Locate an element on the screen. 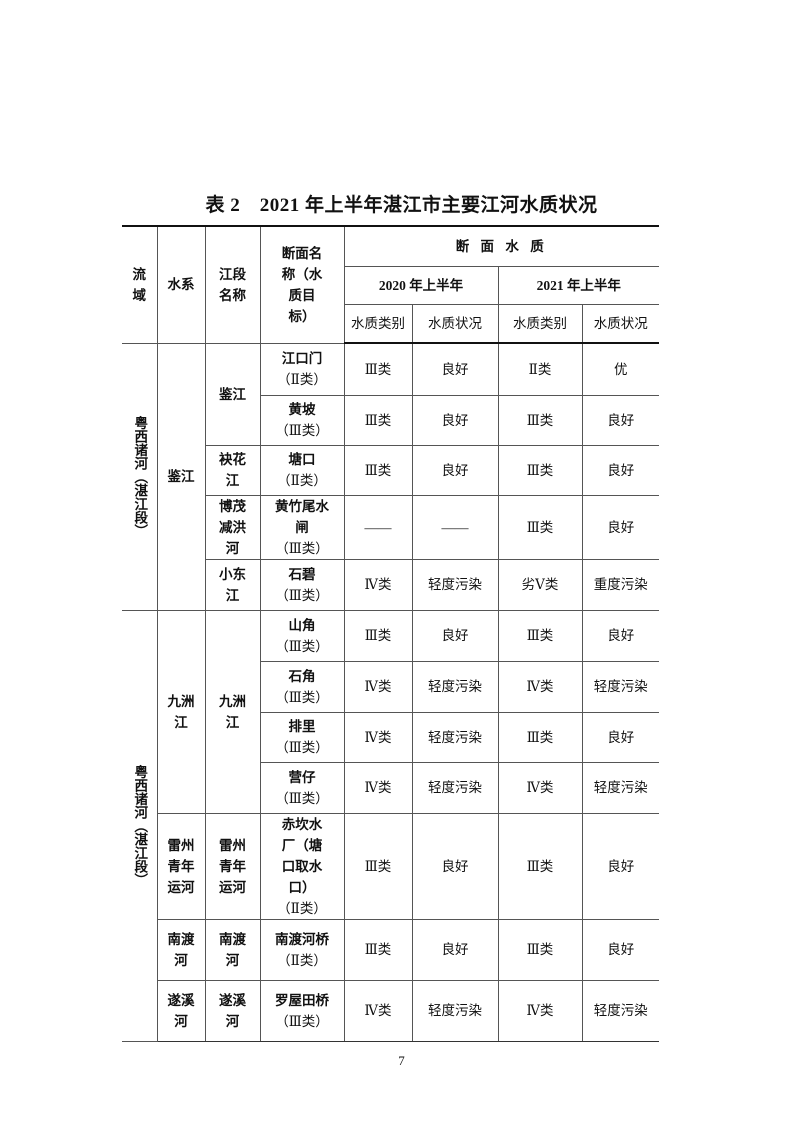 This screenshot has height=1135, width=803. segment-label: 鉴江 is located at coordinates (232, 394).